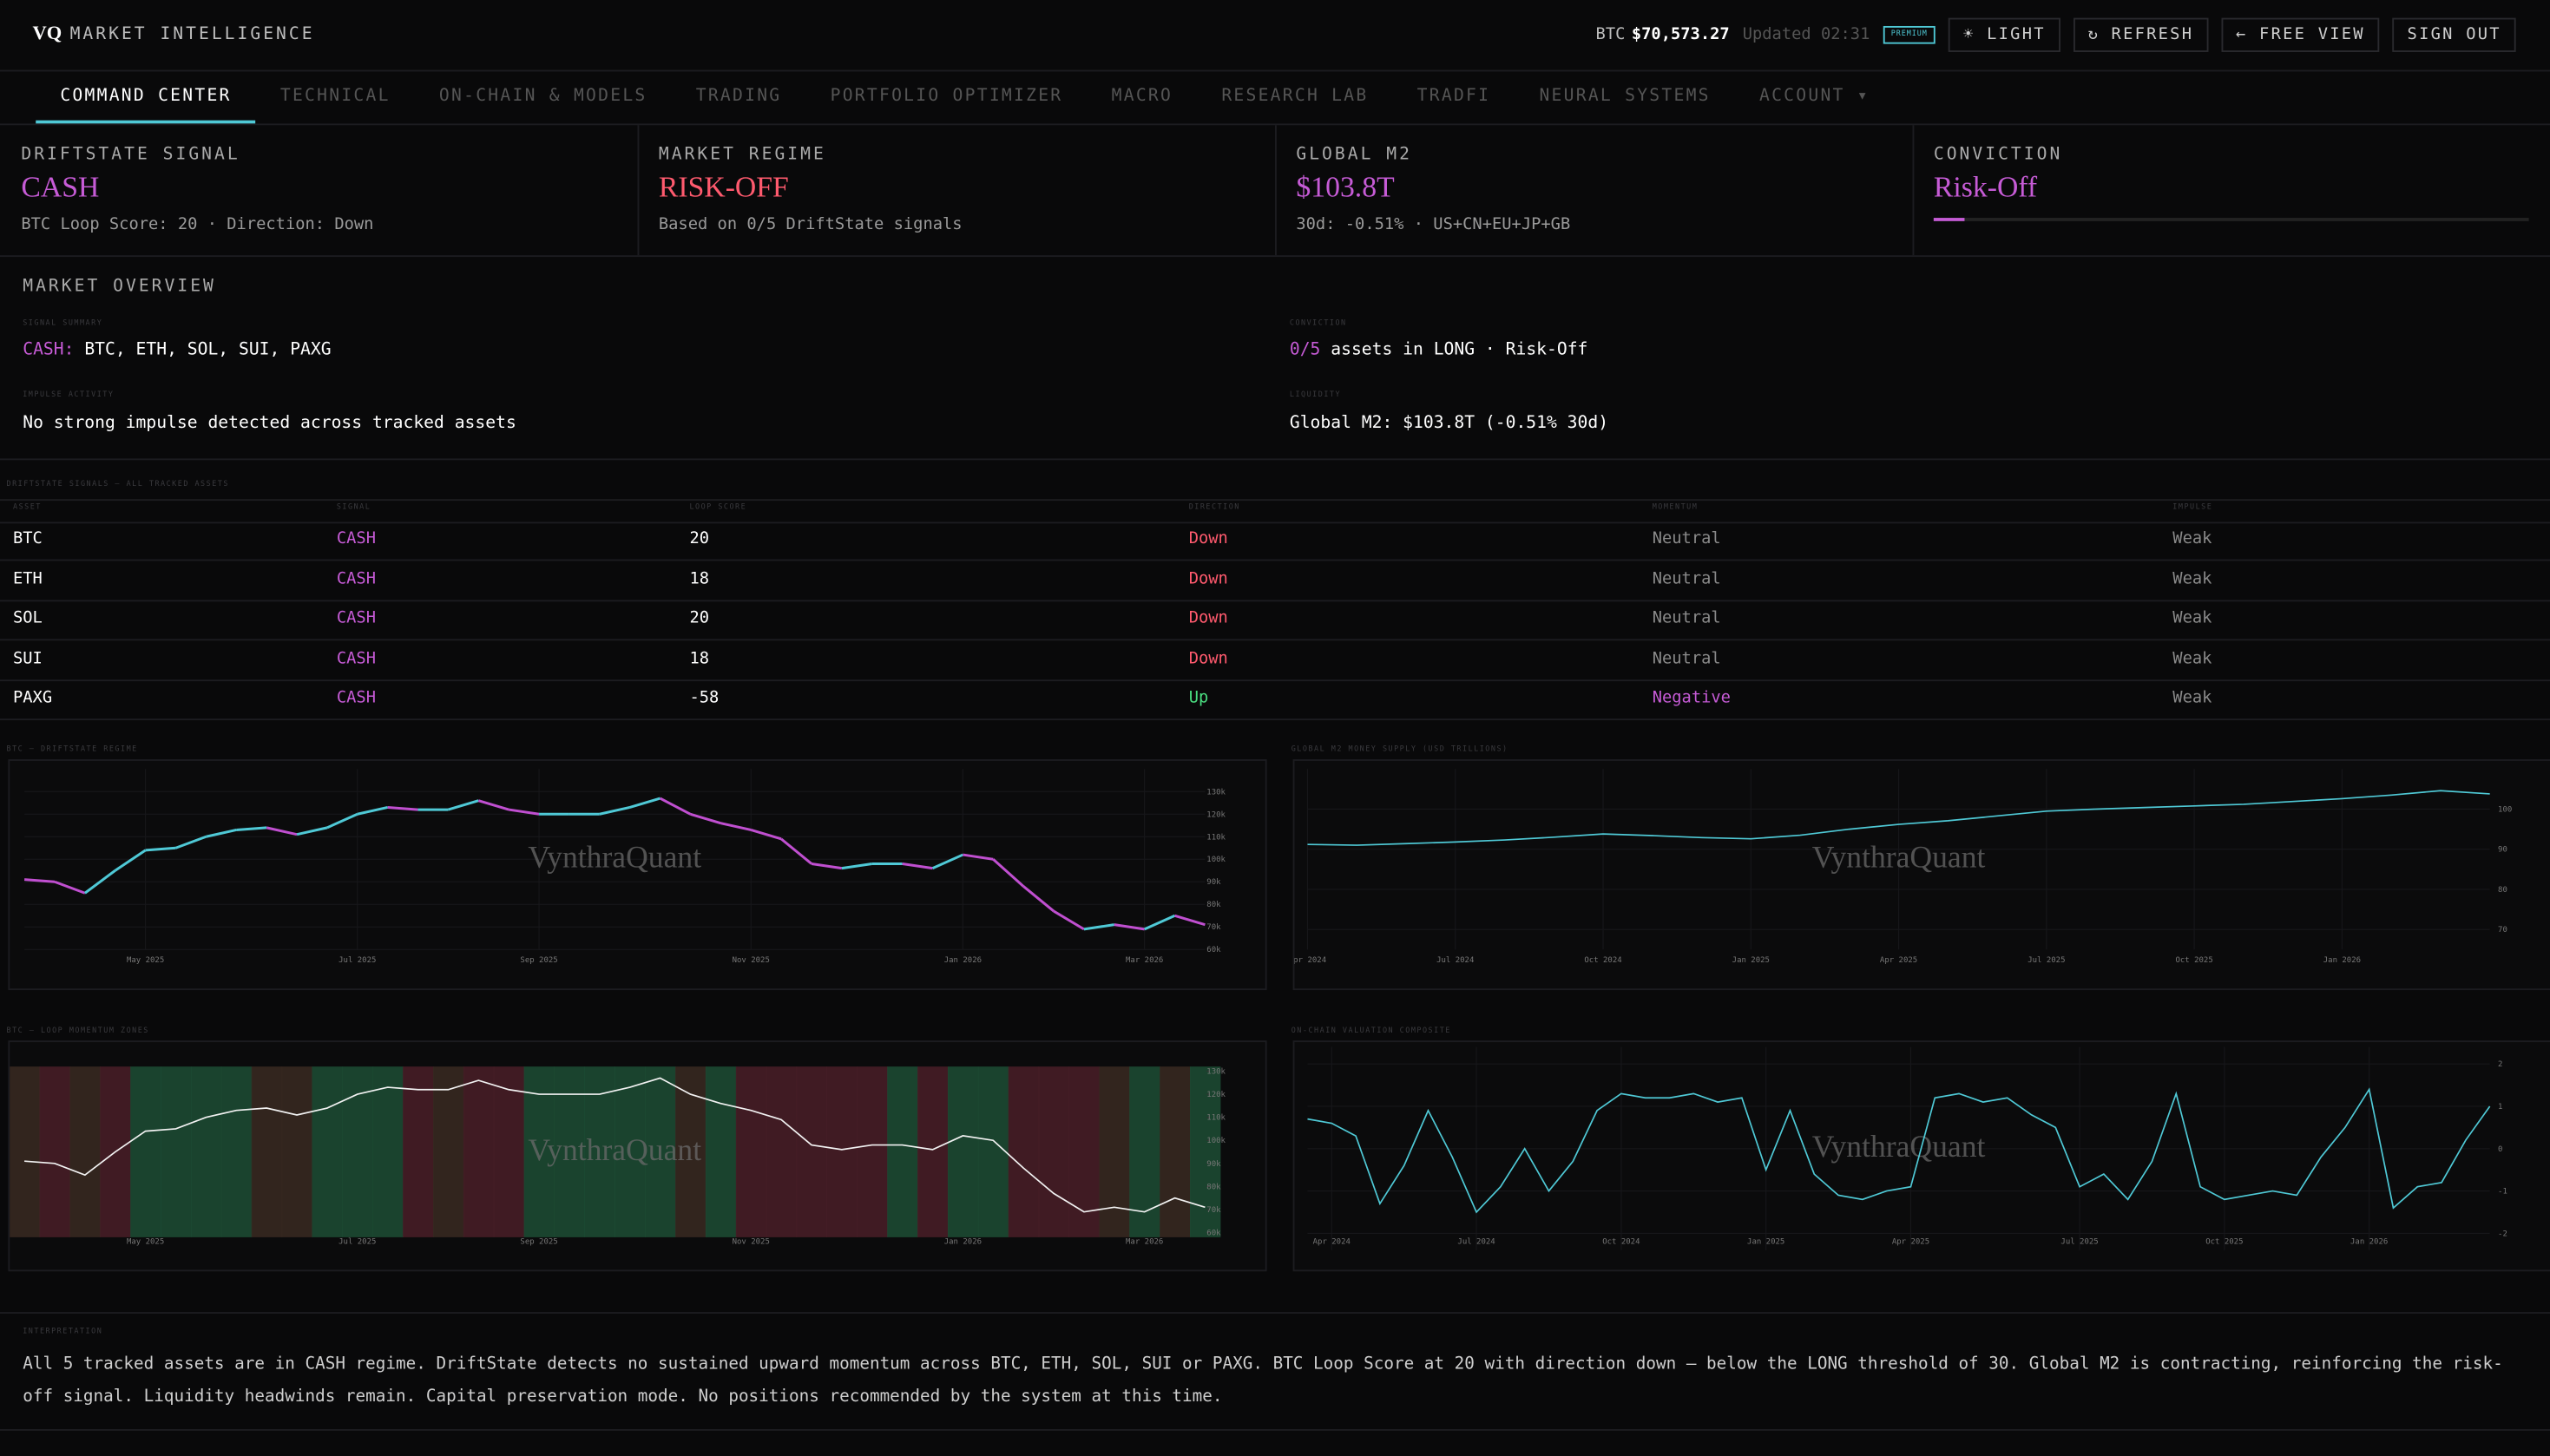 The image size is (2550, 1456). Describe the element at coordinates (1213, 950) in the screenshot. I see `y-tick-label: 60k` at that location.